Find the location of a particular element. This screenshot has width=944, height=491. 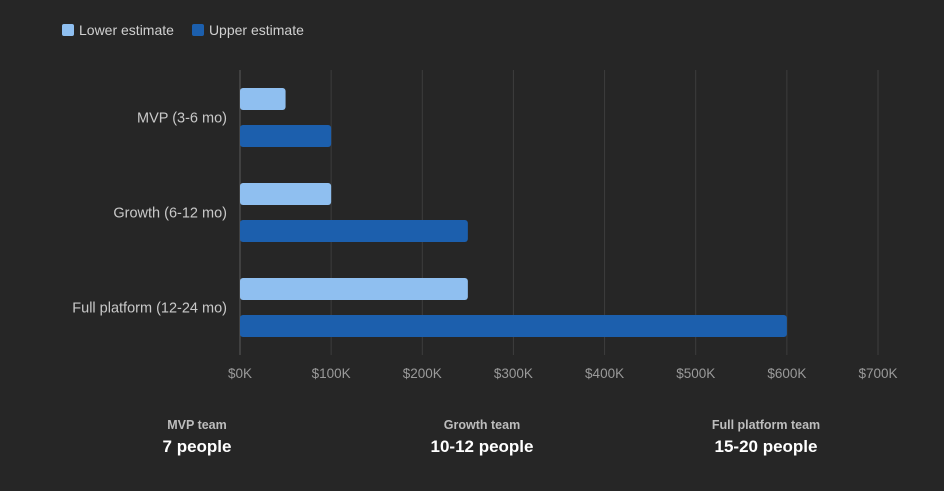

stat-mvp-team: MVP team 7 people is located at coordinates (197, 437).